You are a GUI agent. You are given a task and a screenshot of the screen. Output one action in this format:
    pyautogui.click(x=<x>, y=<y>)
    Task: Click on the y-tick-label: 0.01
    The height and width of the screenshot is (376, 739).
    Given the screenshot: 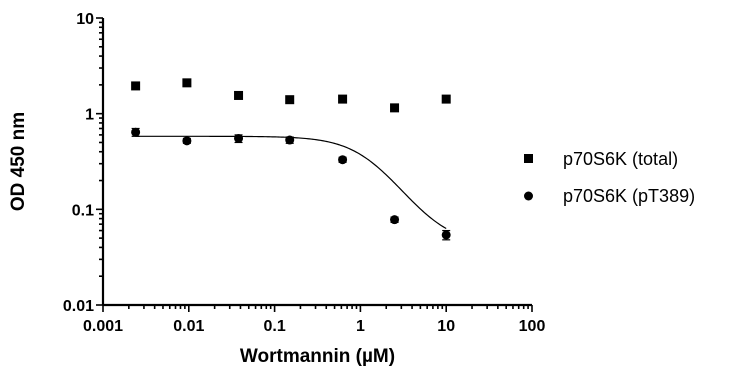 What is the action you would take?
    pyautogui.click(x=78, y=306)
    